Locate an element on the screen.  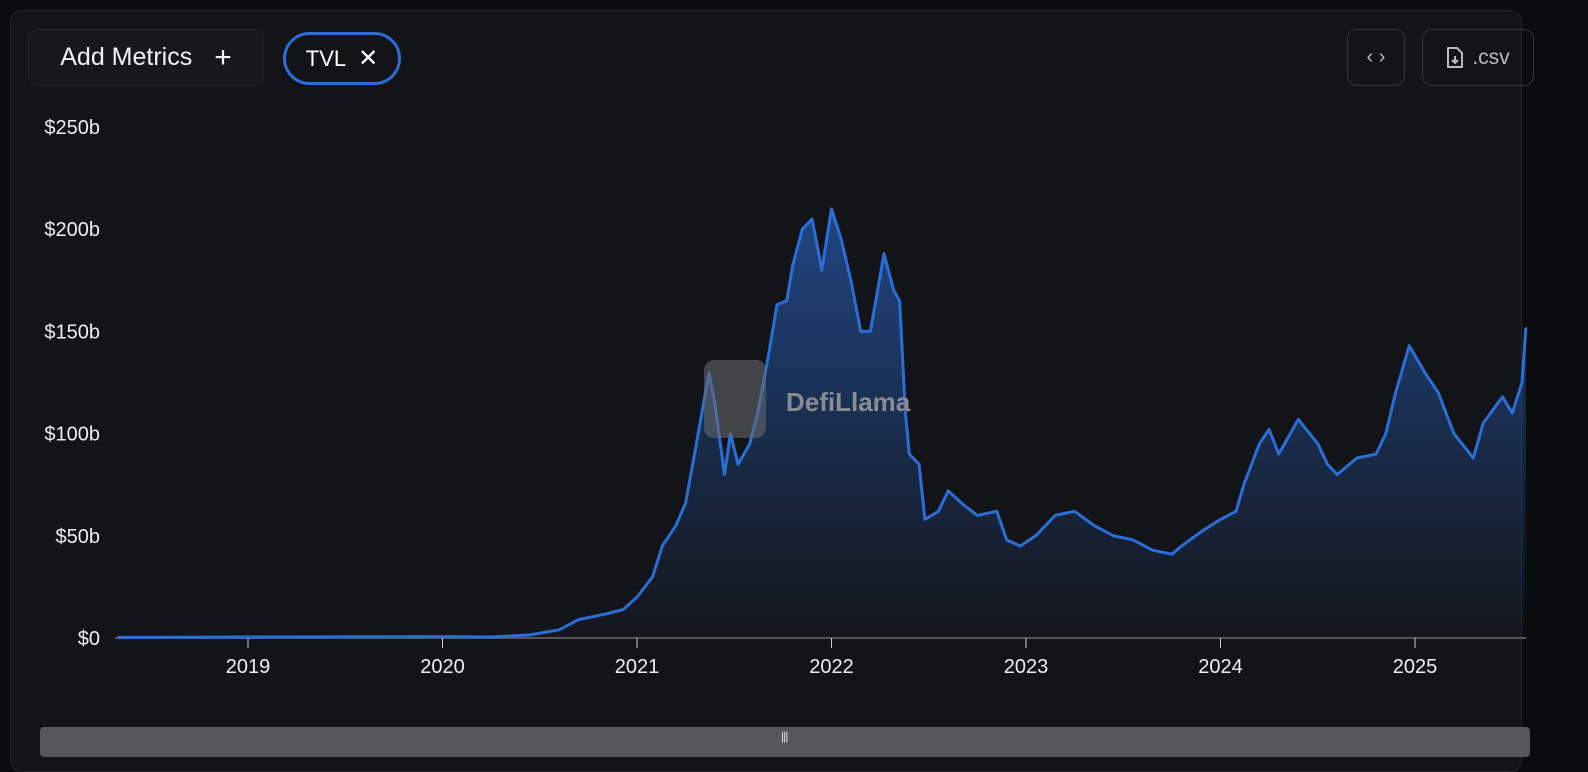
x-tick-label: 2021 is located at coordinates (637, 667).